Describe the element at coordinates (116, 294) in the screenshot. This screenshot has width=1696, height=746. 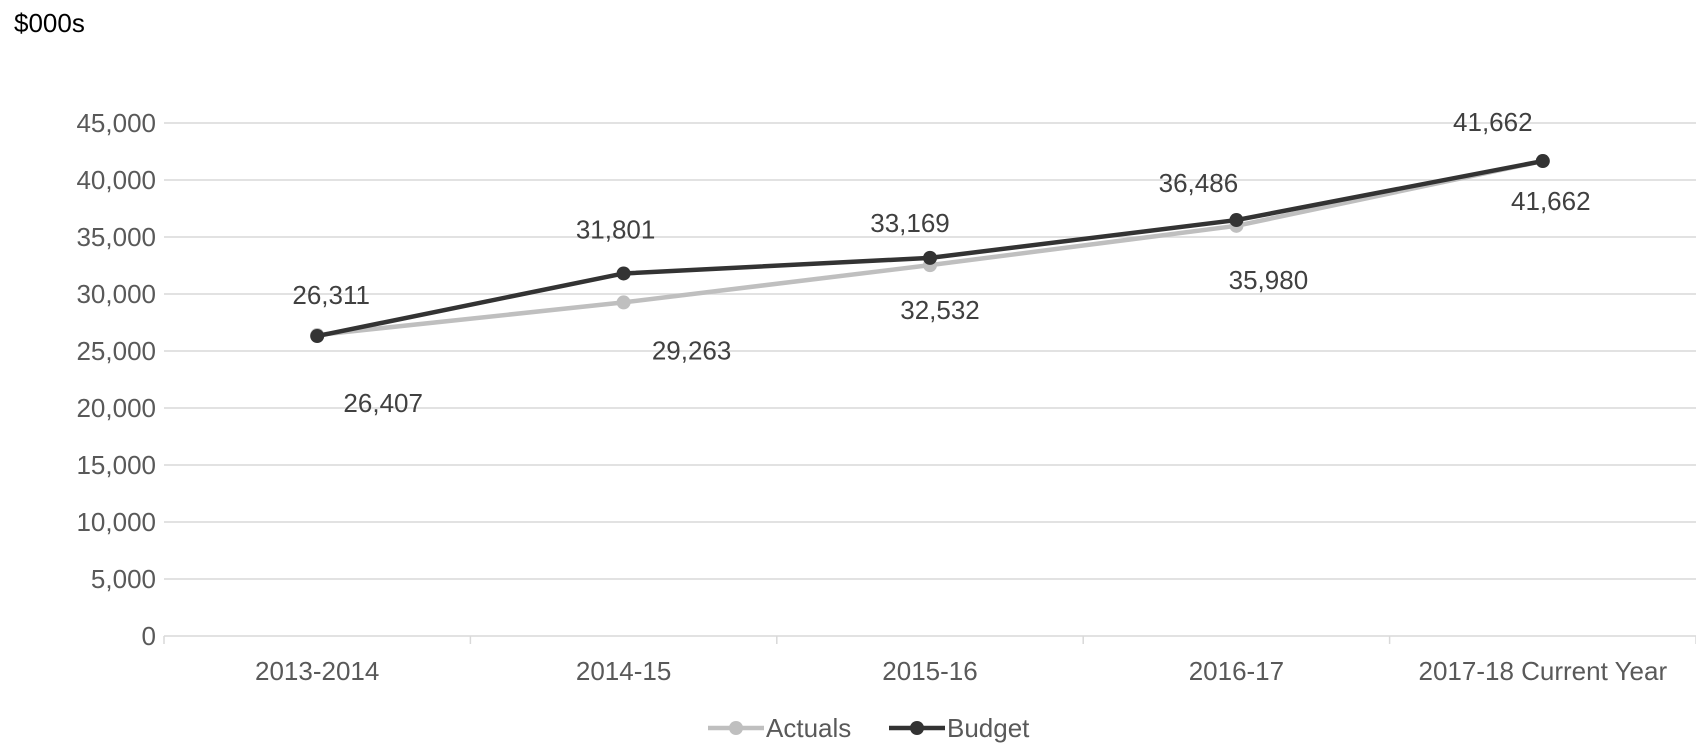
I see `y-tick-label: 30,000` at that location.